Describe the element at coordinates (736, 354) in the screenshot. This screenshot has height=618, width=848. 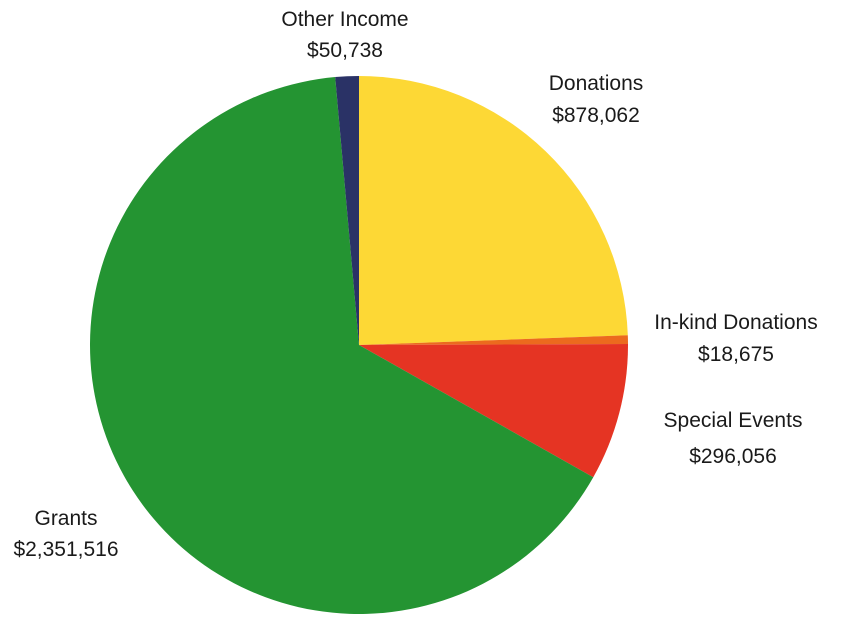
I see `slice-label-value: $18,675` at that location.